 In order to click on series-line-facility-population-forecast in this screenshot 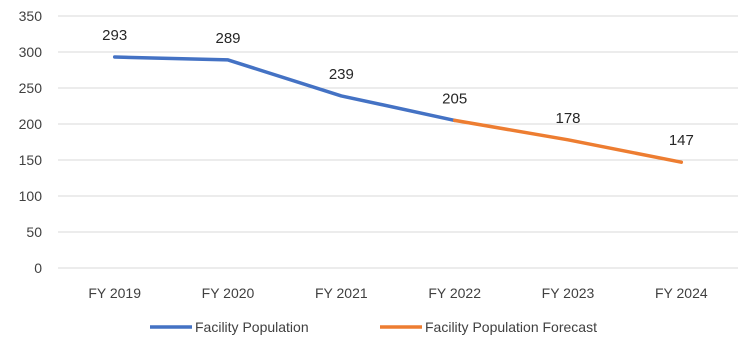, I will do `click(568, 141)`.